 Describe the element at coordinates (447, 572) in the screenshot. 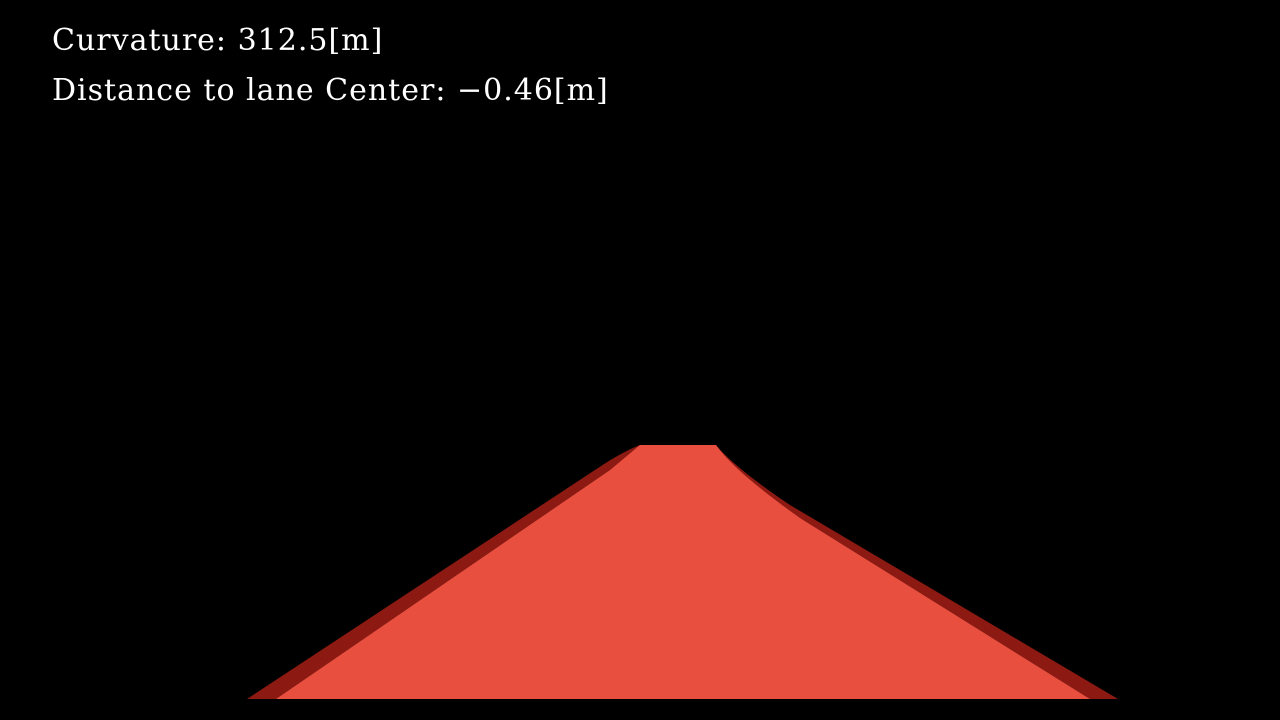

I see `left-lane-line` at that location.